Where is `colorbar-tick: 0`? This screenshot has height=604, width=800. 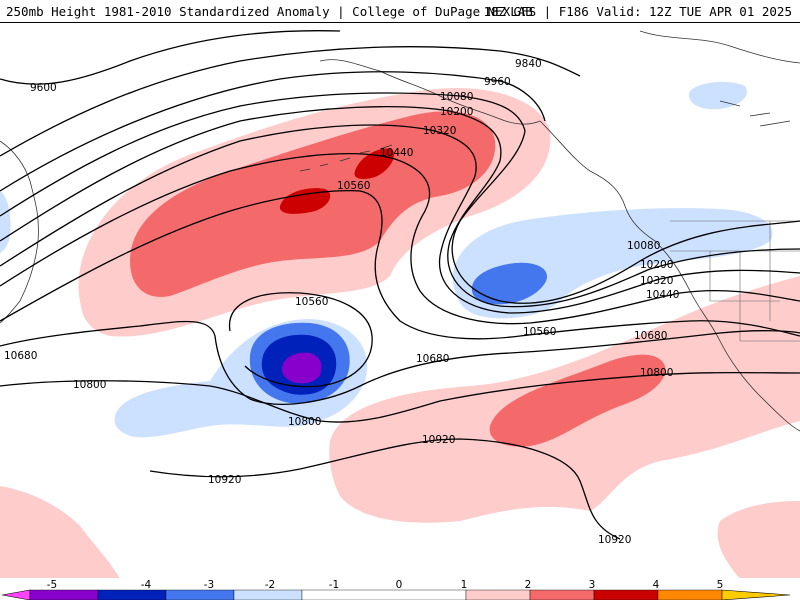 colorbar-tick: 0 is located at coordinates (399, 585).